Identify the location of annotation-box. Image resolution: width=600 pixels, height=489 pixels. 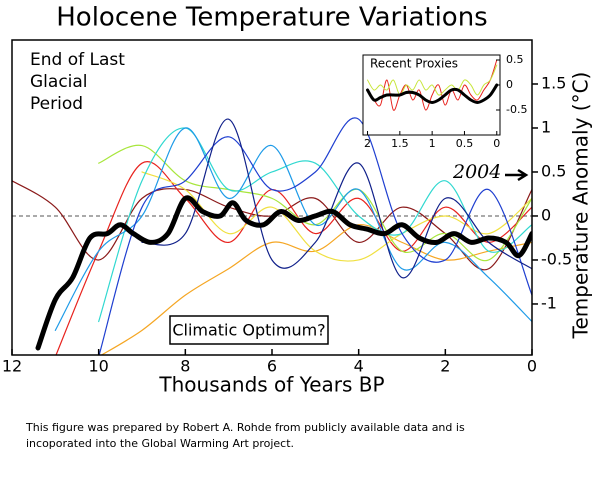
(249, 330).